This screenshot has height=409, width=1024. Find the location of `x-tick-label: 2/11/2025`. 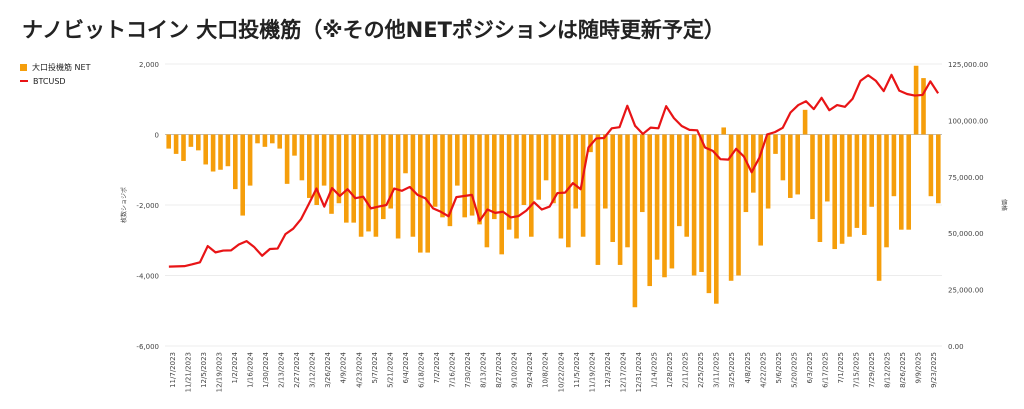

x-tick-label: 2/11/2025 is located at coordinates (686, 370).